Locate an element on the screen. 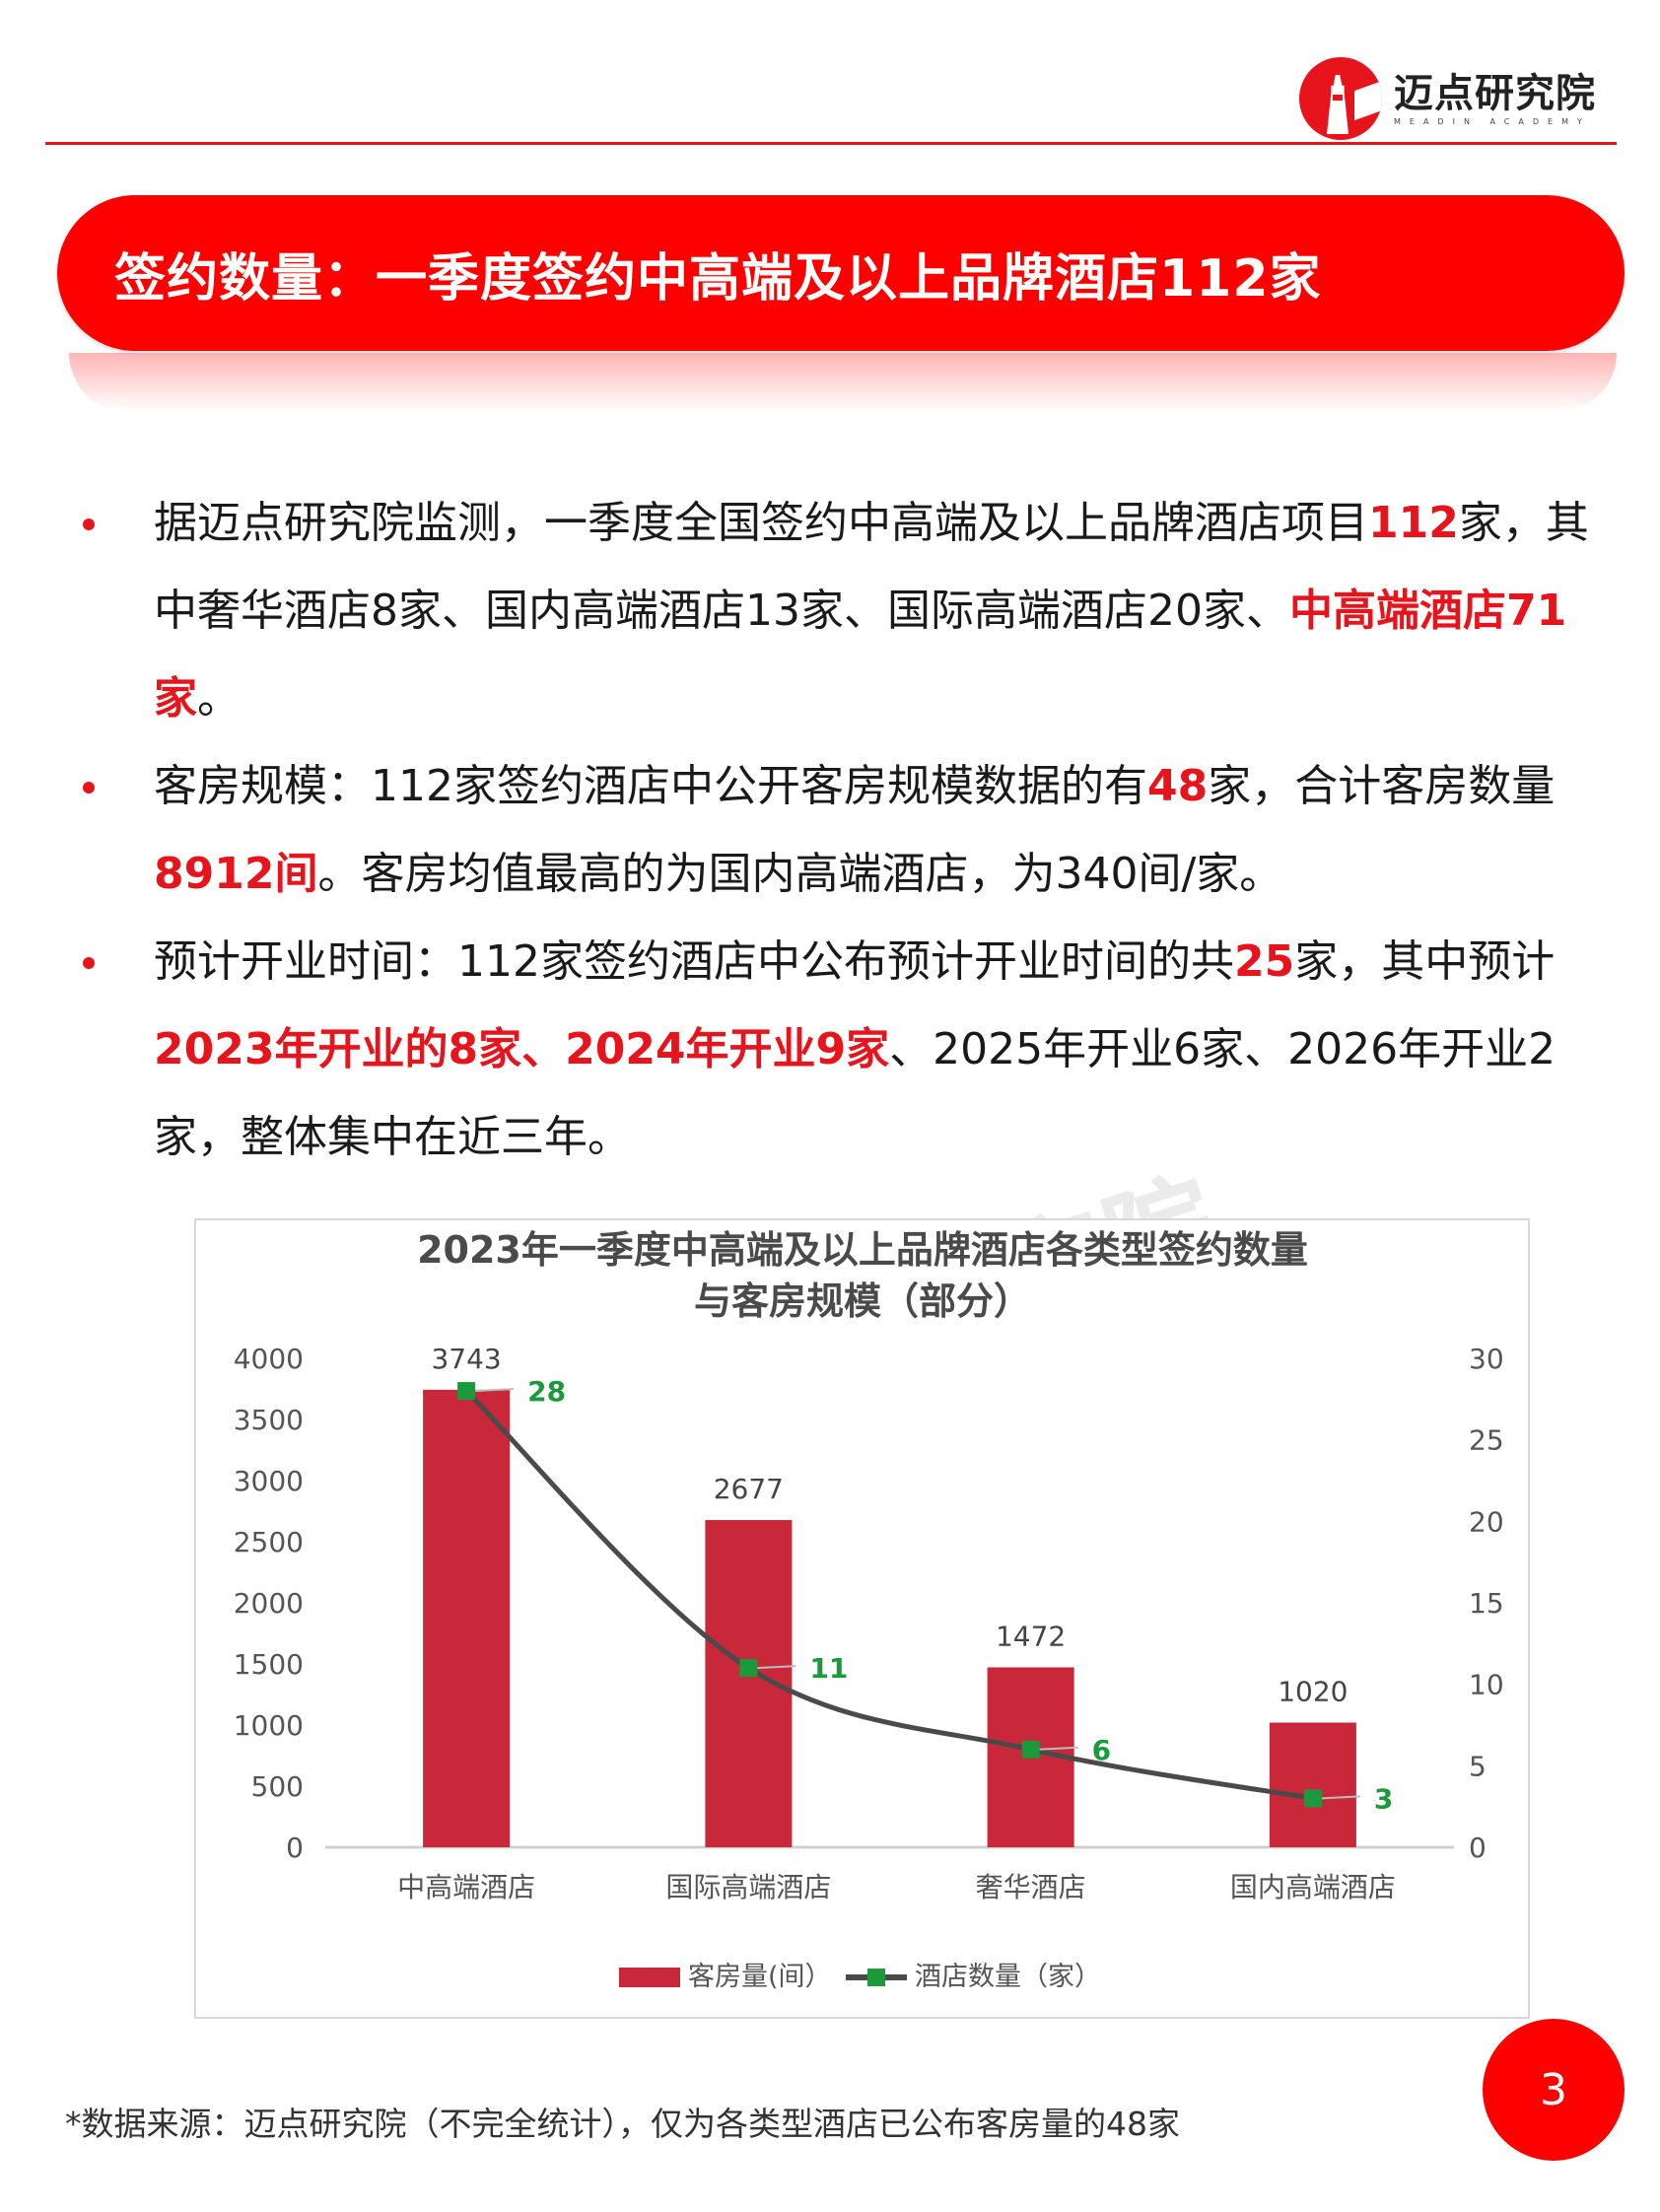 The width and height of the screenshot is (1660, 2212). highlighted-text: 2023年开业的8家、2024年开业9家 is located at coordinates (522, 1049).